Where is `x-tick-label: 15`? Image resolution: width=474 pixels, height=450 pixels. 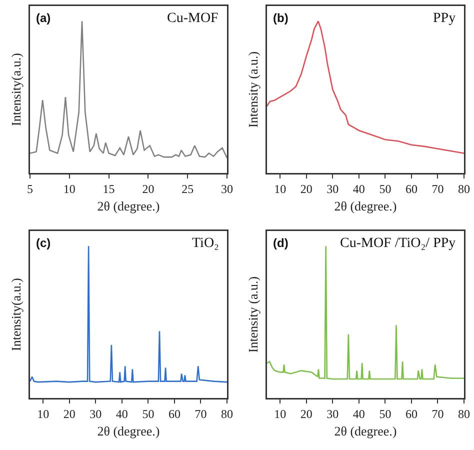
x-tick-label: 15 is located at coordinates (108, 189).